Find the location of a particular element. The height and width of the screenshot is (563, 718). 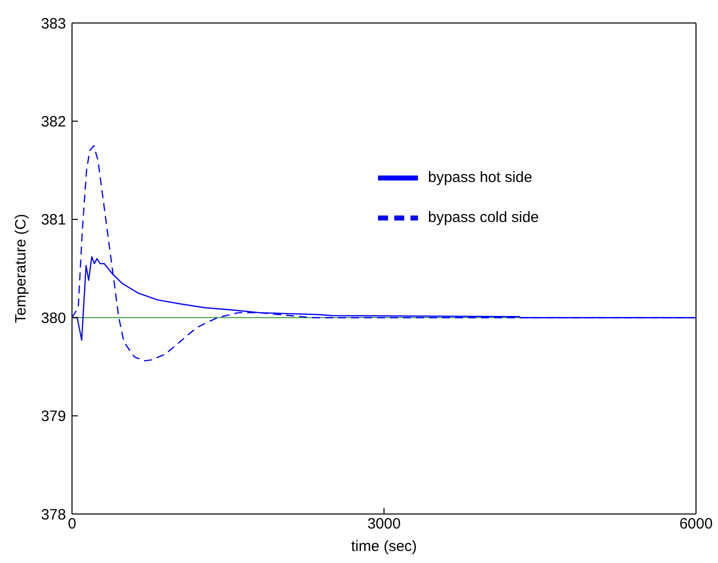

y-tick-label: 379 is located at coordinates (53, 417).